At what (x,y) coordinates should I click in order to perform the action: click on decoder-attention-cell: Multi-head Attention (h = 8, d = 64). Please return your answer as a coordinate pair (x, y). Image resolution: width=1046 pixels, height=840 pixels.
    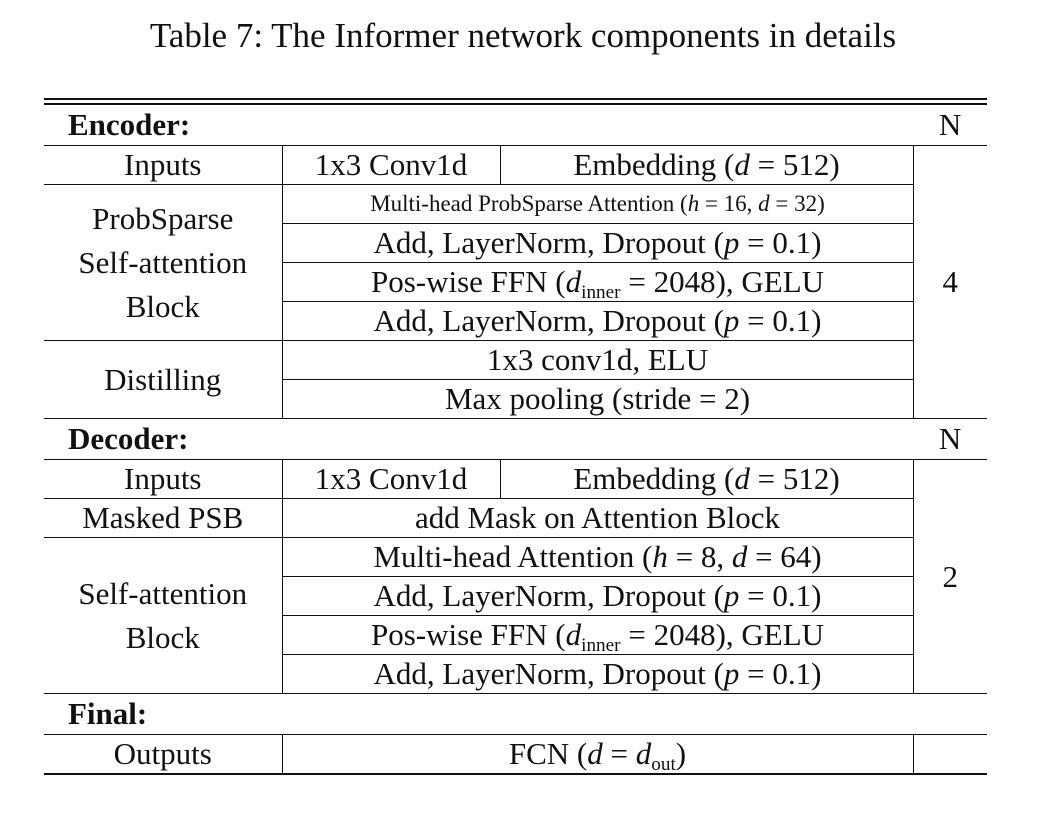
    Looking at the image, I should click on (597, 557).